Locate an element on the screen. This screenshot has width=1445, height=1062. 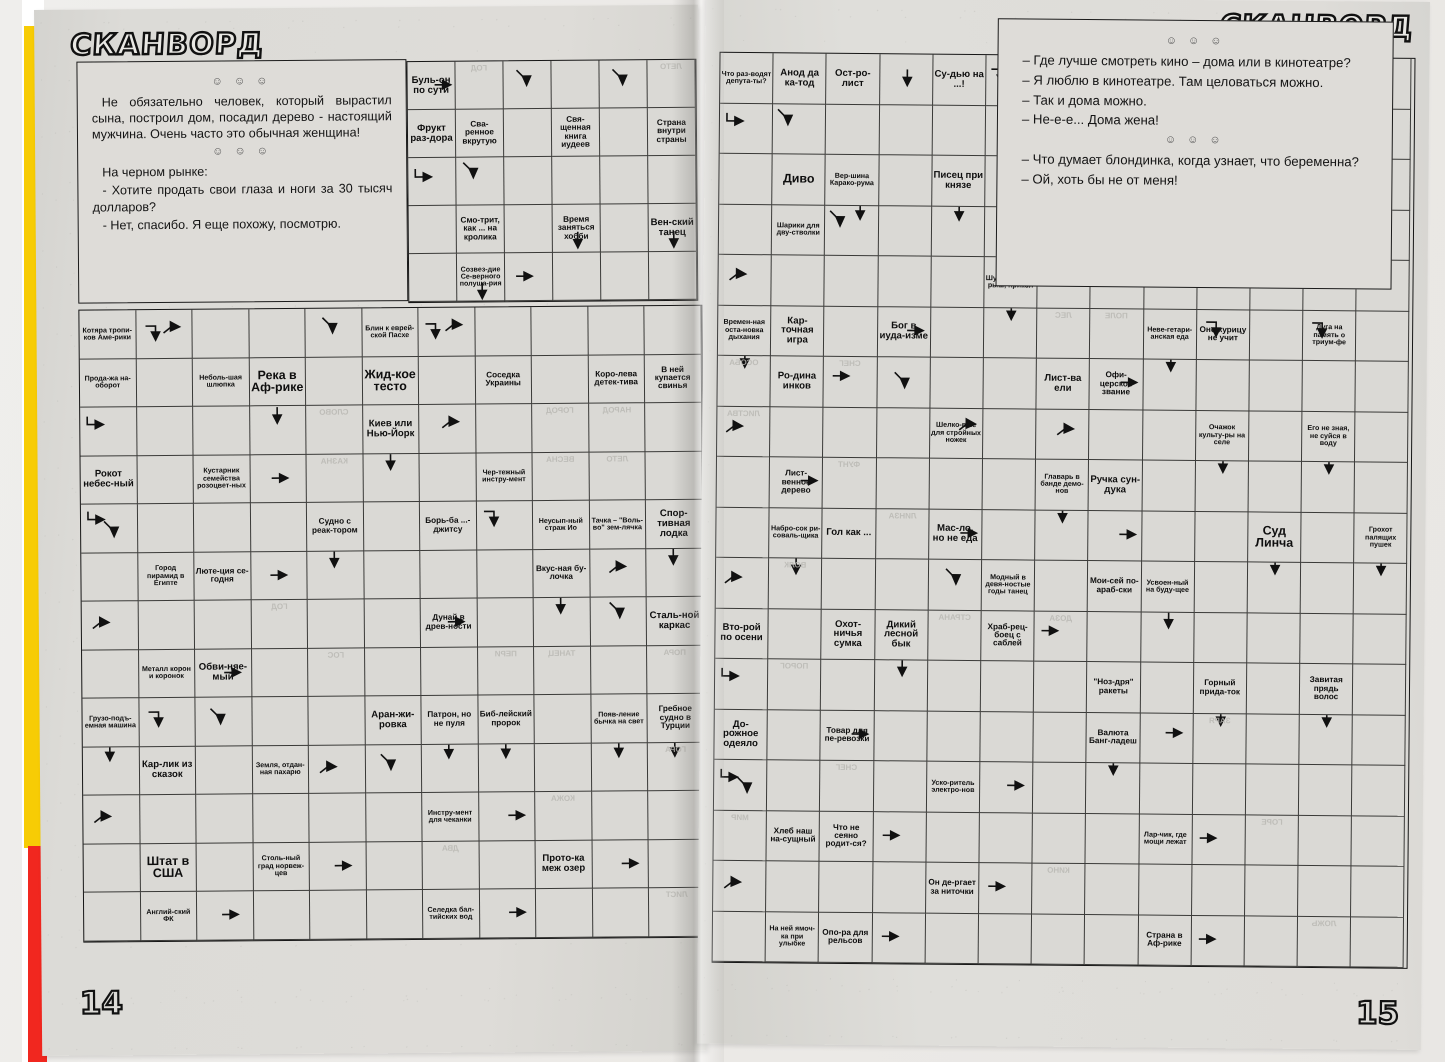
crossword-clue-cell: Мои-сей по-араб-ски is located at coordinates (1114, 587).